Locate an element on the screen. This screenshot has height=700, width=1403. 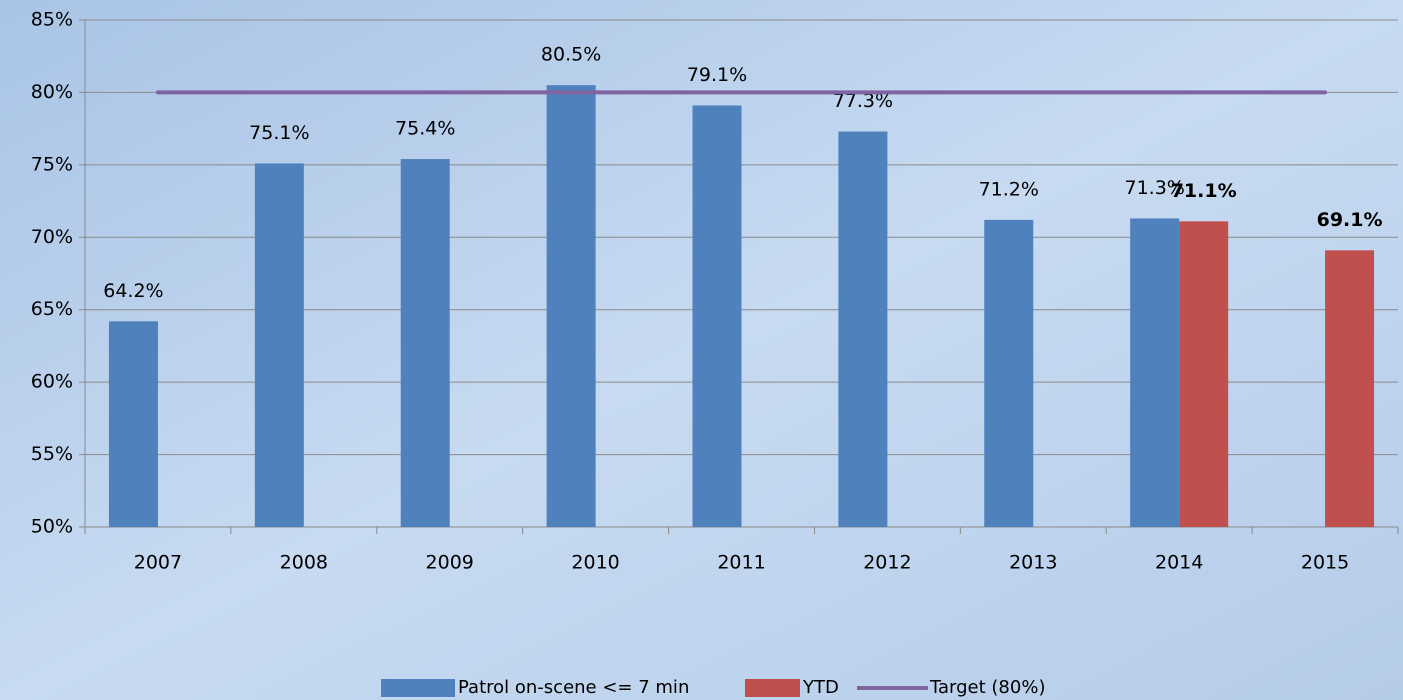
x-tick-label: 2013 is located at coordinates (1033, 563).